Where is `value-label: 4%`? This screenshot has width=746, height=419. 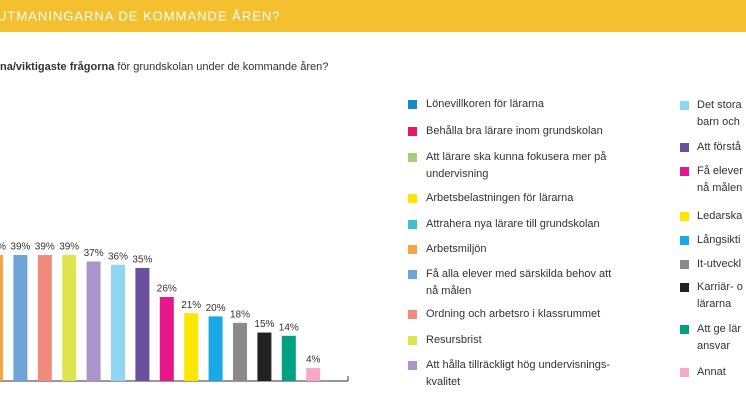
value-label: 4% is located at coordinates (313, 360).